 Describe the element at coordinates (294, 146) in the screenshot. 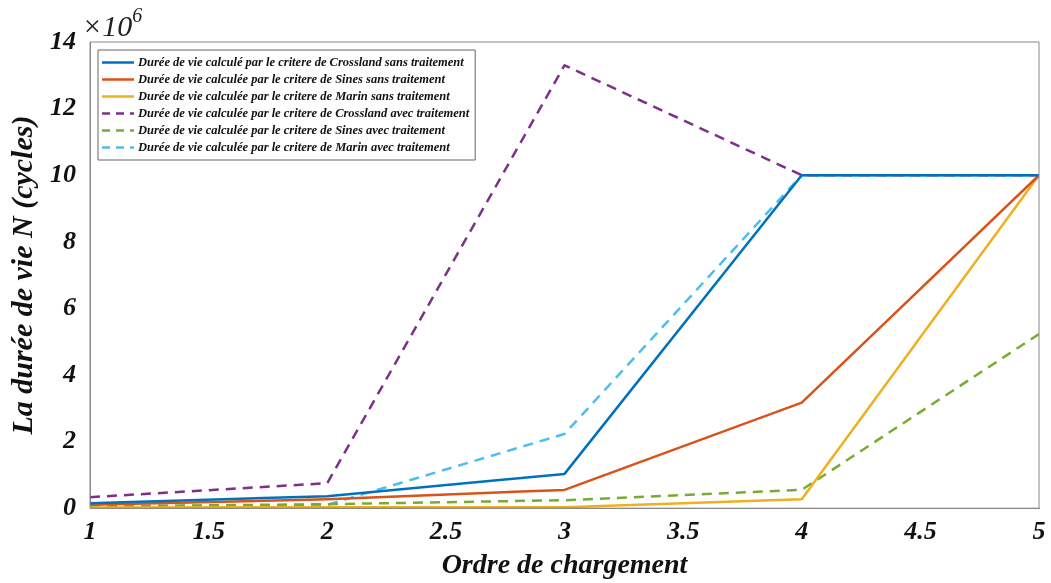

I see `legend-label: Durée de vie calculée par le critere de Marin avec traitement` at that location.